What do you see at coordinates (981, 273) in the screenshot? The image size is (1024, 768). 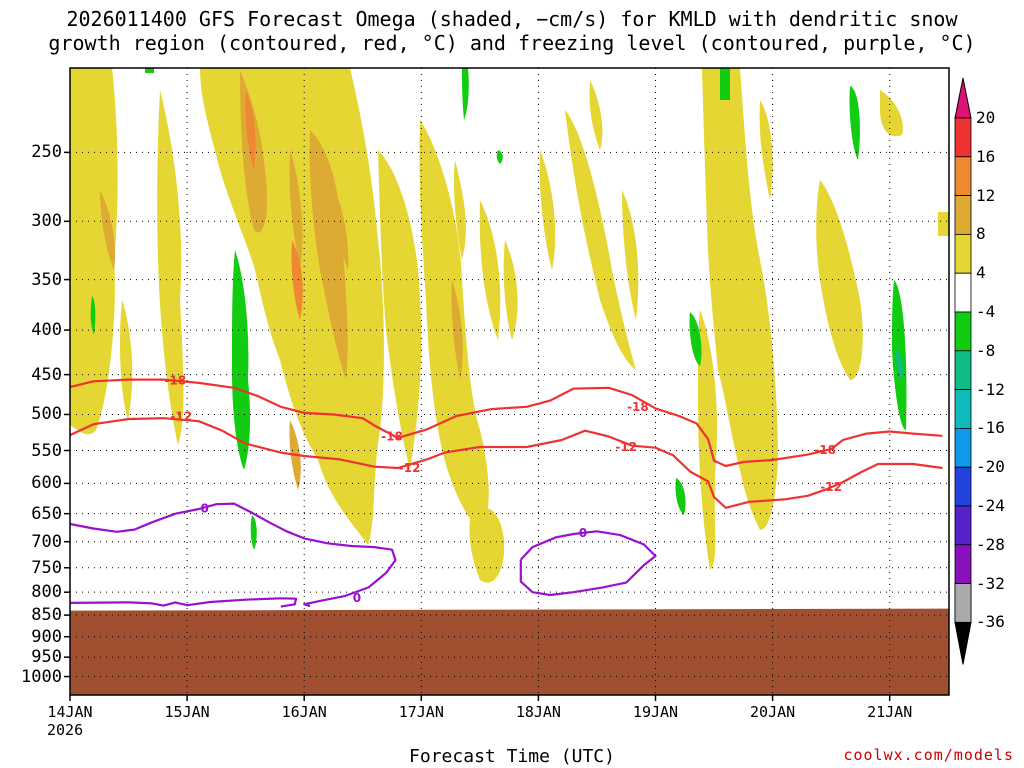 I see `colorbar-label: 4` at bounding box center [981, 273].